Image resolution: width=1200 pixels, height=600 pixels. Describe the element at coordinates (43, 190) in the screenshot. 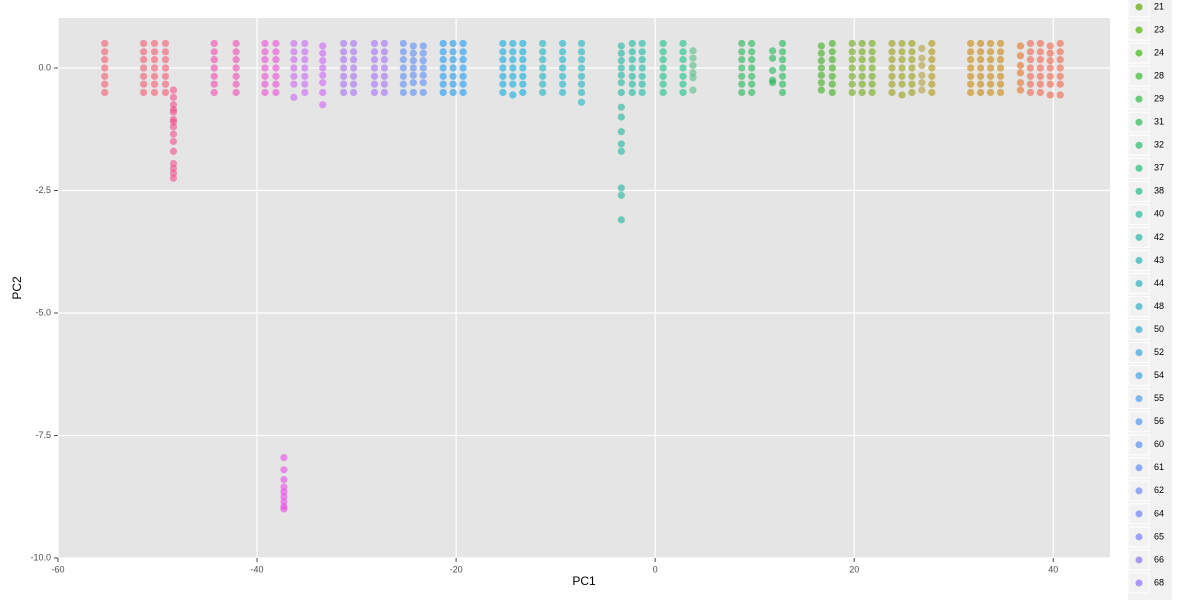

I see `y-tick-label: -2.5` at that location.